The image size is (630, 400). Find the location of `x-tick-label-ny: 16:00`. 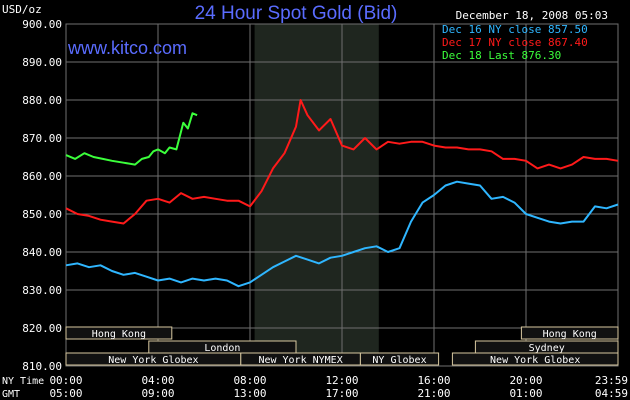

x-tick-label-ny: 16:00 is located at coordinates (433, 380).